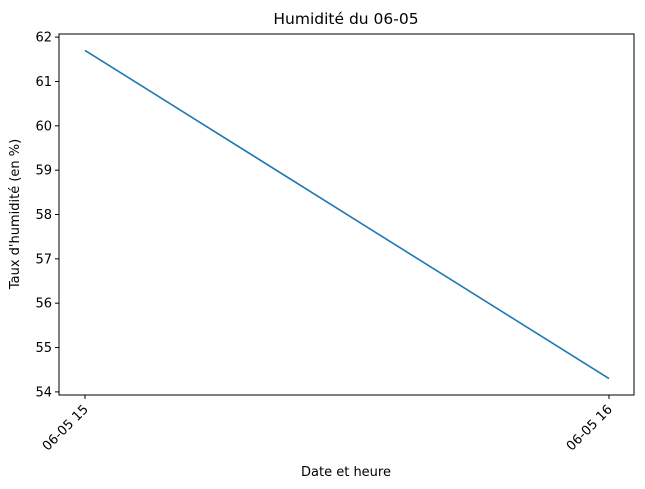 This screenshot has height=489, width=645. What do you see at coordinates (43, 126) in the screenshot?
I see `y-tick-label: 60` at bounding box center [43, 126].